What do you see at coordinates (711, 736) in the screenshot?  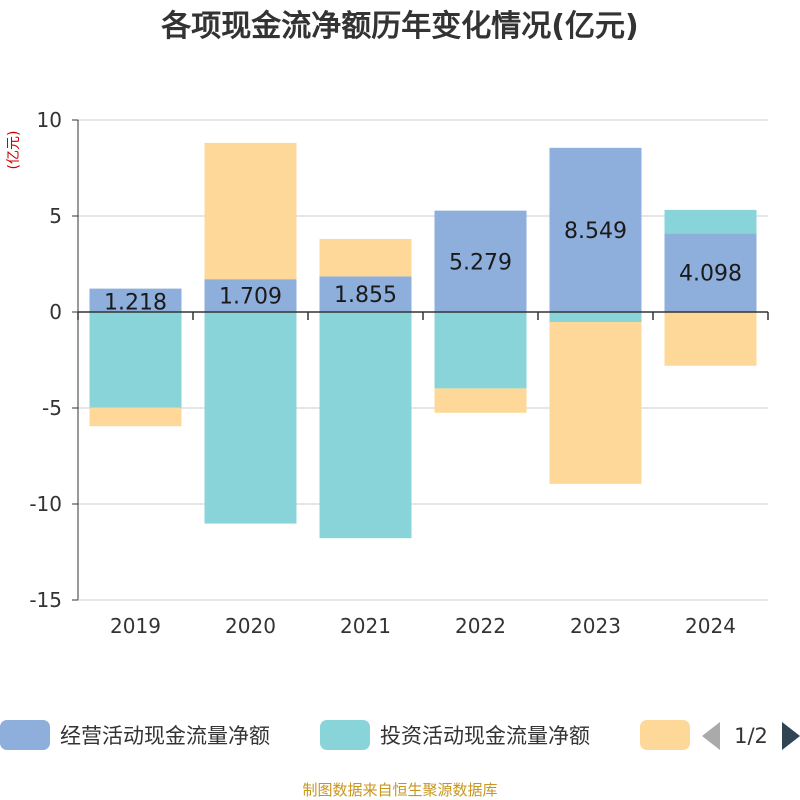 I see `legend-prev-page-icon` at bounding box center [711, 736].